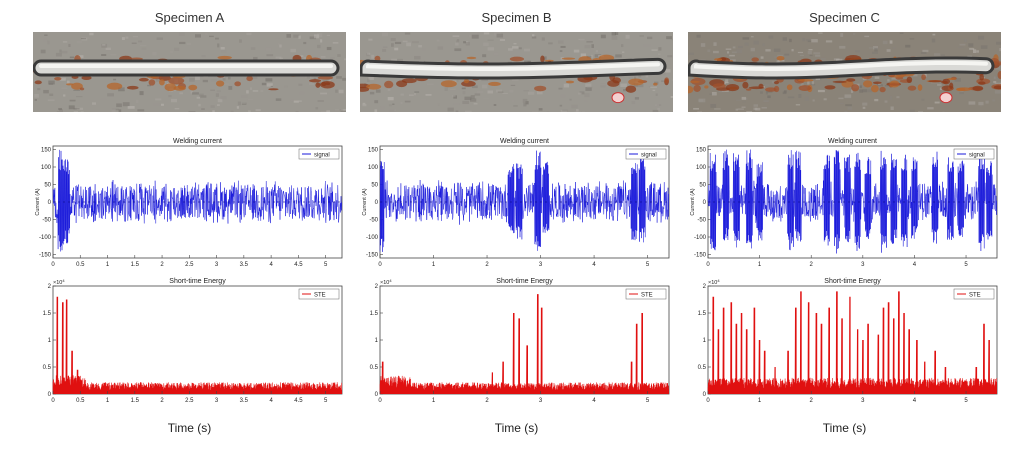 The height and width of the screenshot is (449, 1024). I want to click on specimen-title: Specimen C, so click(844, 17).